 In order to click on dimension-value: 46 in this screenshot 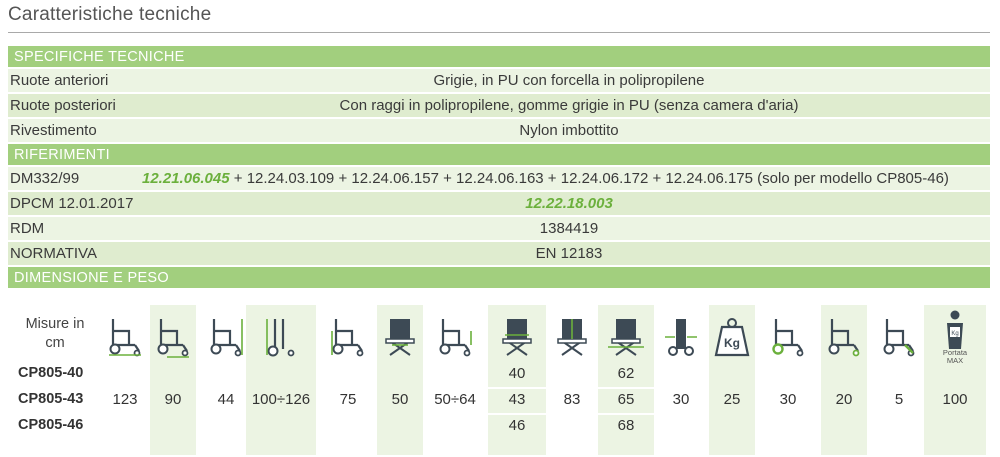, I will do `click(517, 425)`.